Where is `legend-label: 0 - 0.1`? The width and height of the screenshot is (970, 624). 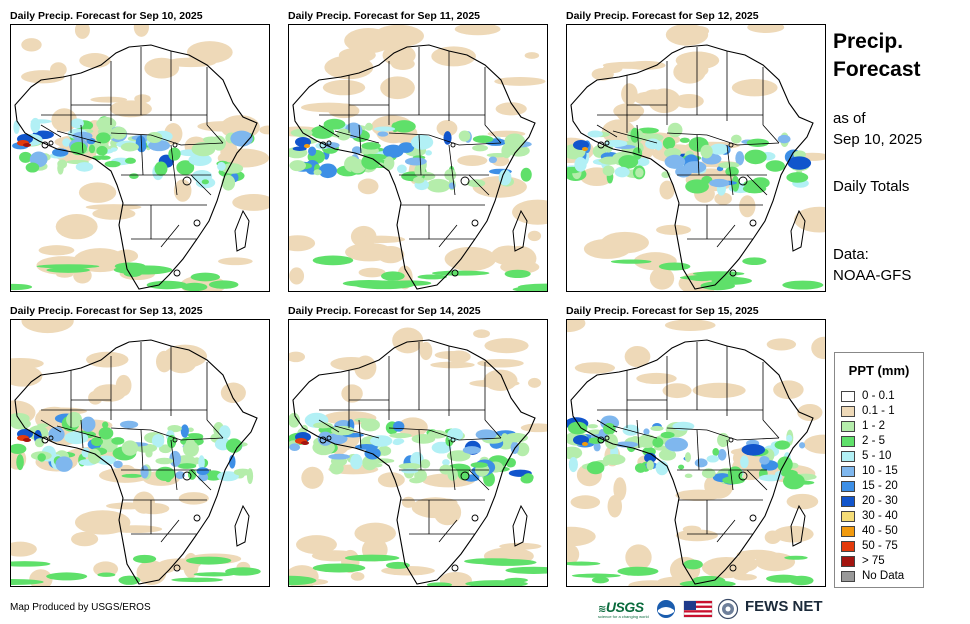 legend-label: 0 - 0.1 is located at coordinates (878, 396).